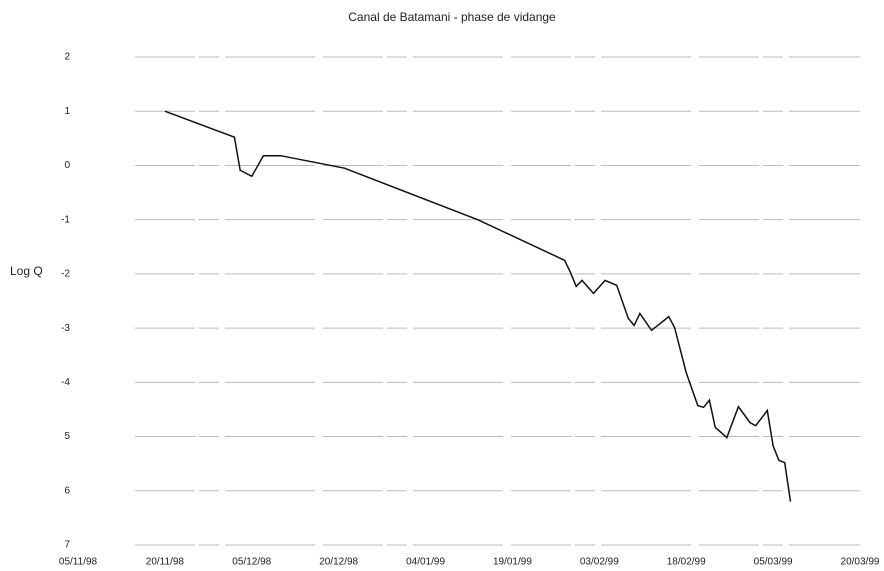  Describe the element at coordinates (452, 17) in the screenshot. I see `chart-title: Canal de Batamani - phase de vidange` at that location.